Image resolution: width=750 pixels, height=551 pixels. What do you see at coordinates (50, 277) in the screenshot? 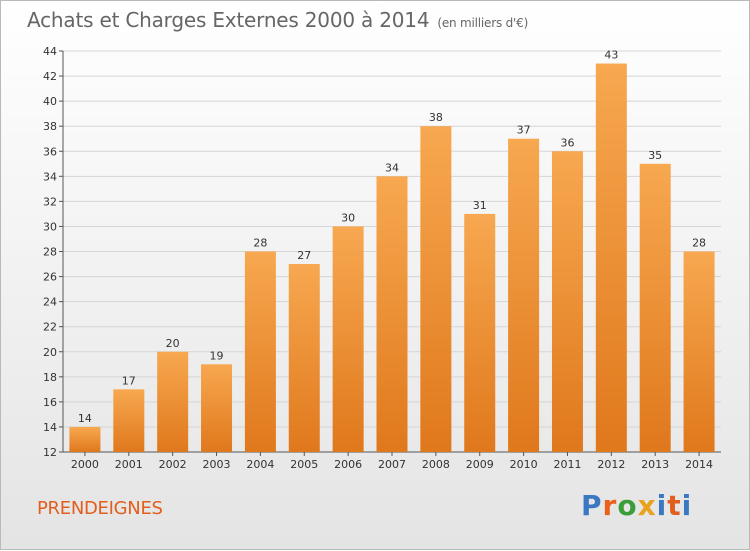
I see `y-tick-label: 26` at bounding box center [50, 277].